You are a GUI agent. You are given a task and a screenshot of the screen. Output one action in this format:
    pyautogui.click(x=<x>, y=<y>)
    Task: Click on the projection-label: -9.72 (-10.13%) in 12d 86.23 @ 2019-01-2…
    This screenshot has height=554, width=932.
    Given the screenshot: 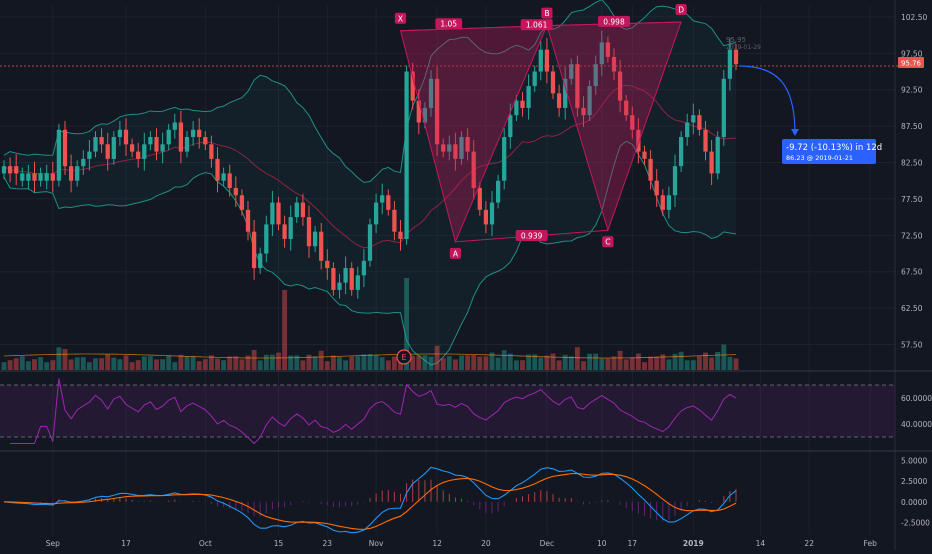 What is the action you would take?
    pyautogui.click(x=832, y=151)
    